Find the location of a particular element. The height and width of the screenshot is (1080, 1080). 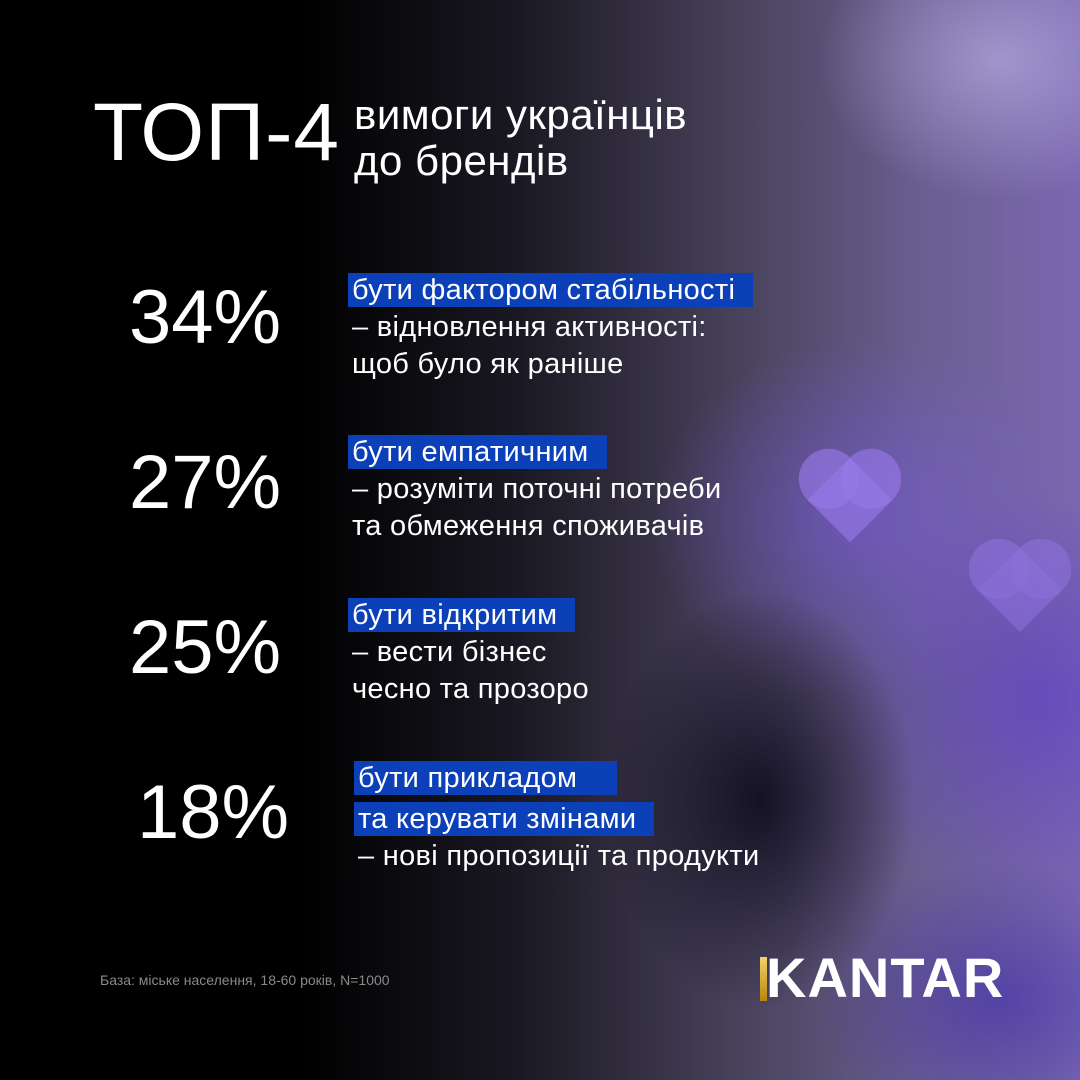

detail-line: – нові пропозиції та продукти is located at coordinates (559, 856).